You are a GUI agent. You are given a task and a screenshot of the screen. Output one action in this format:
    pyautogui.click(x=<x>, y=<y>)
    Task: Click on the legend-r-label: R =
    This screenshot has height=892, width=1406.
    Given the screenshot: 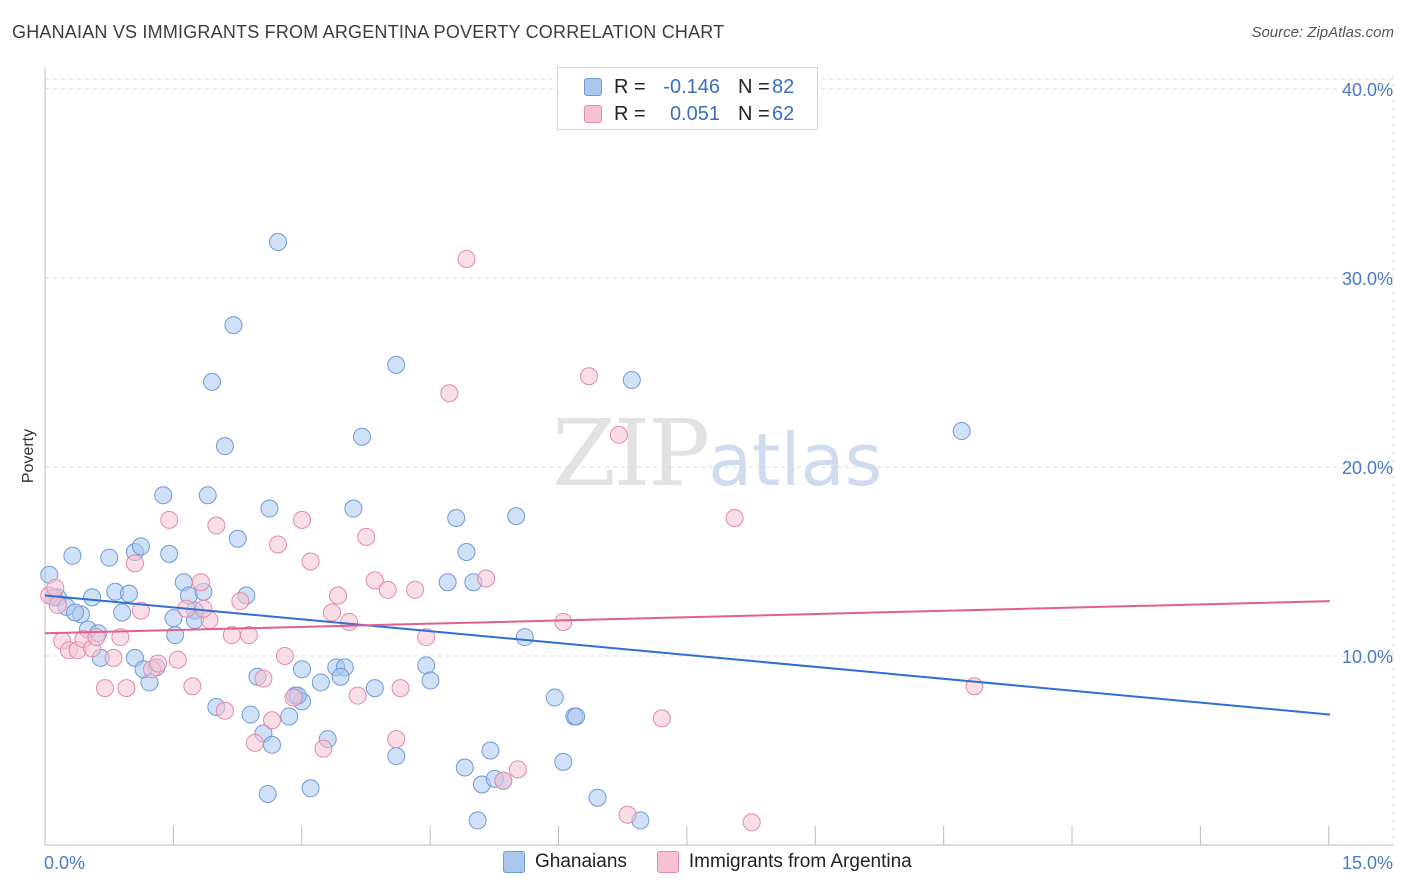 What is the action you would take?
    pyautogui.click(x=630, y=86)
    